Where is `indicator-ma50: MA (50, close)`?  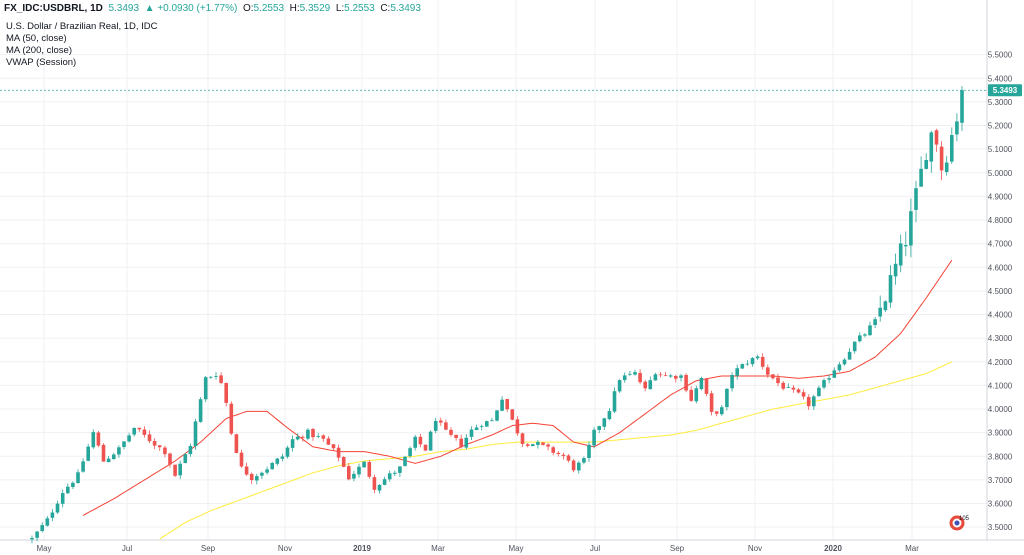
indicator-ma50: MA (50, close) is located at coordinates (36, 38).